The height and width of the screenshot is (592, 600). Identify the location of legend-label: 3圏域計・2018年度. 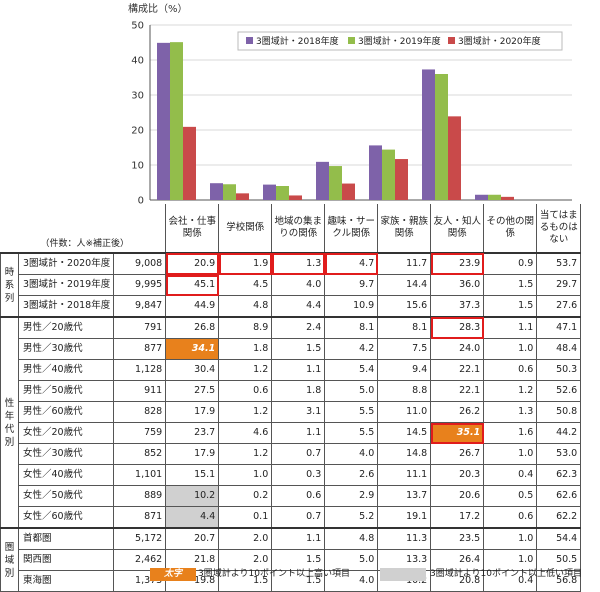
(297, 41).